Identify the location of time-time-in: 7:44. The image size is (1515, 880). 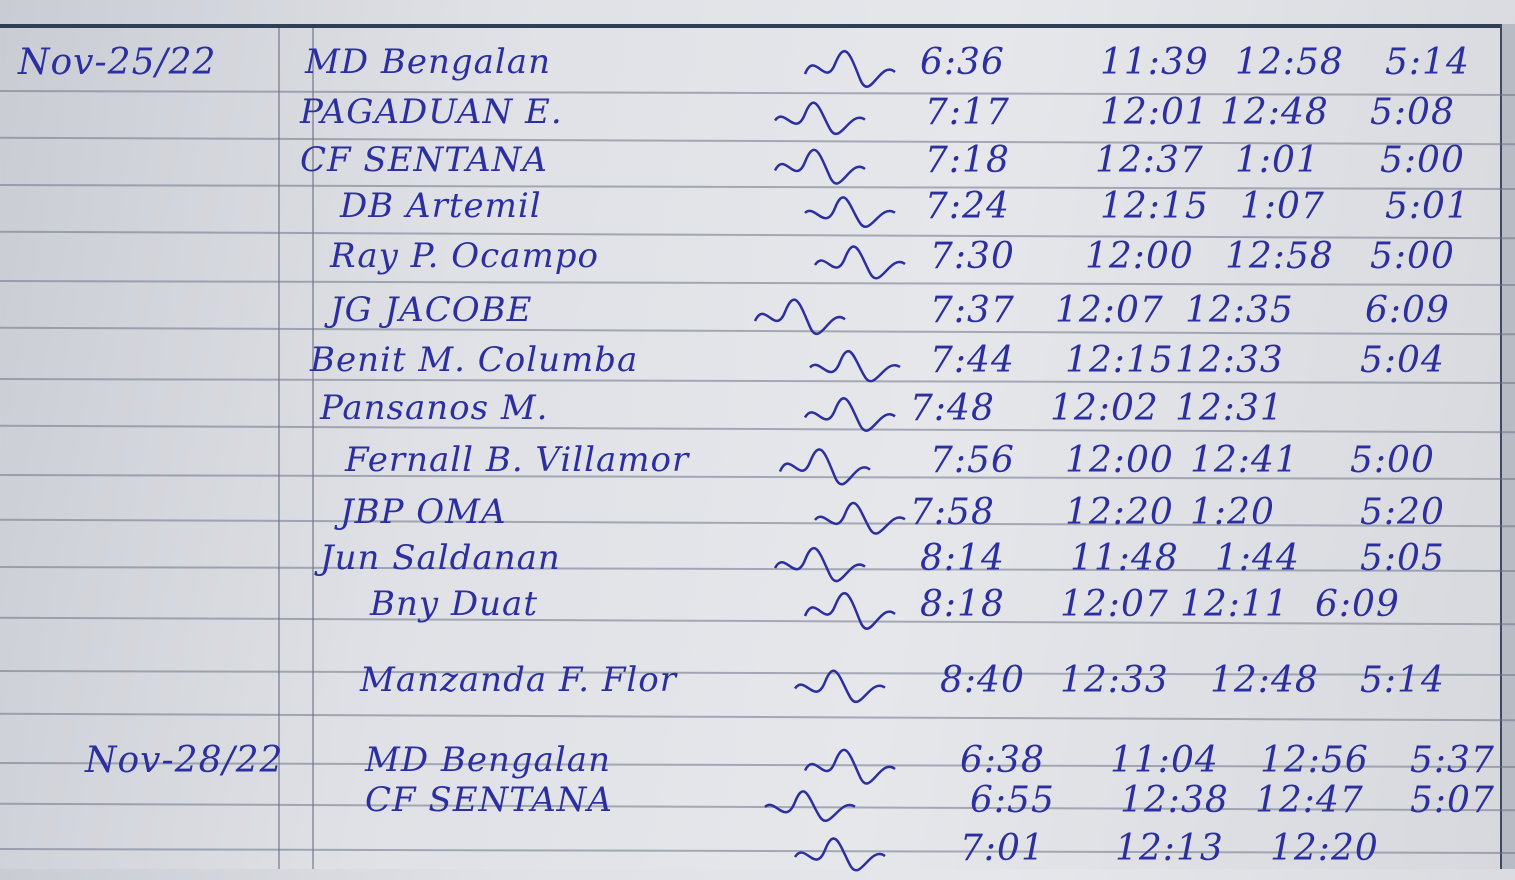
(972, 360).